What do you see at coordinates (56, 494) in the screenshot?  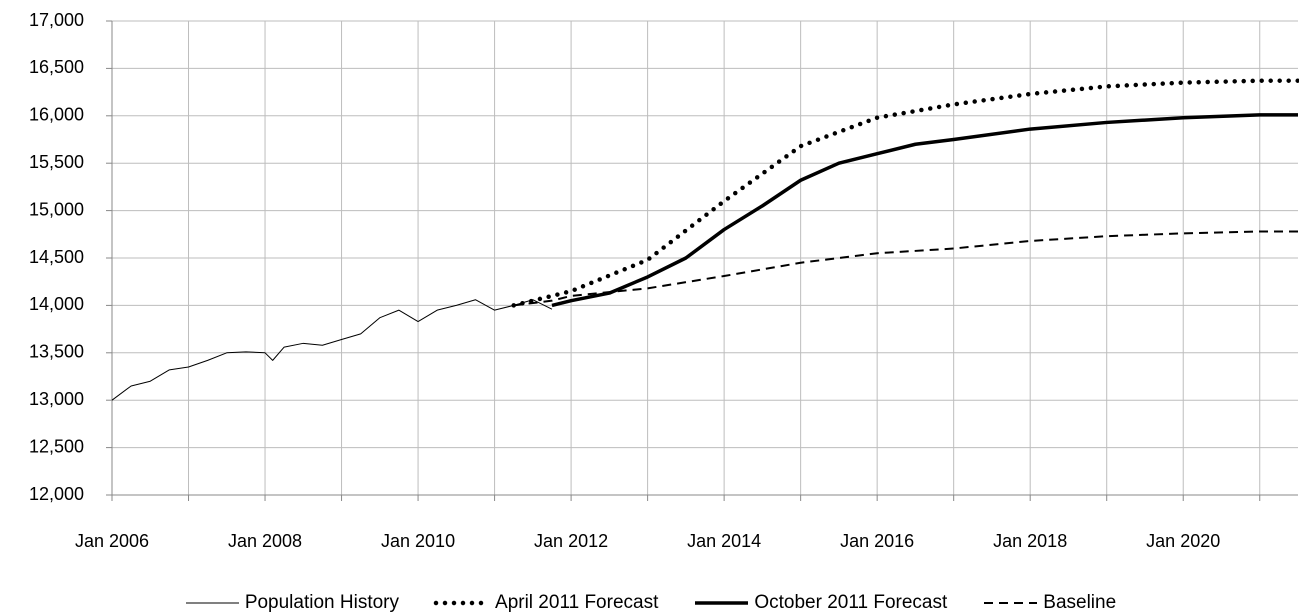 I see `y-tick-label: 12,000` at bounding box center [56, 494].